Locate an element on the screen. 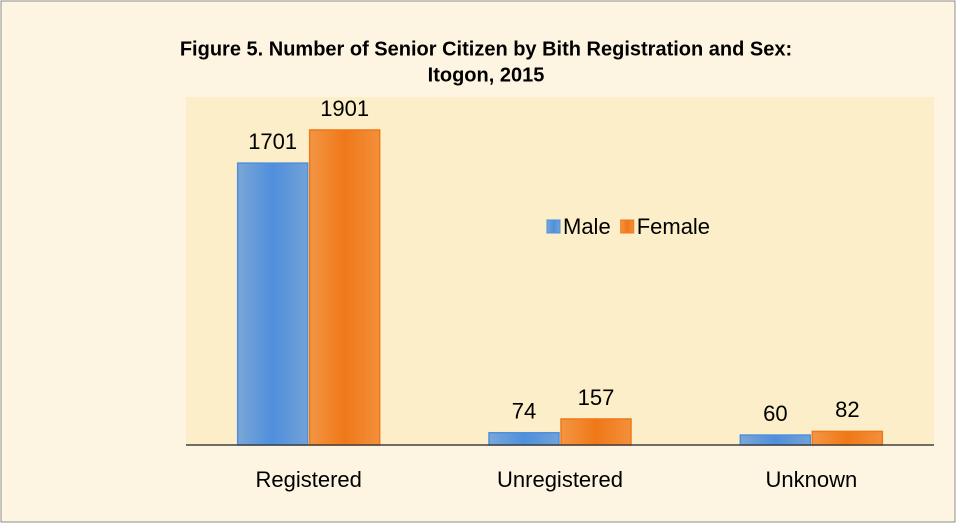 The image size is (956, 523). x-tick-label: Unregistered is located at coordinates (560, 479).